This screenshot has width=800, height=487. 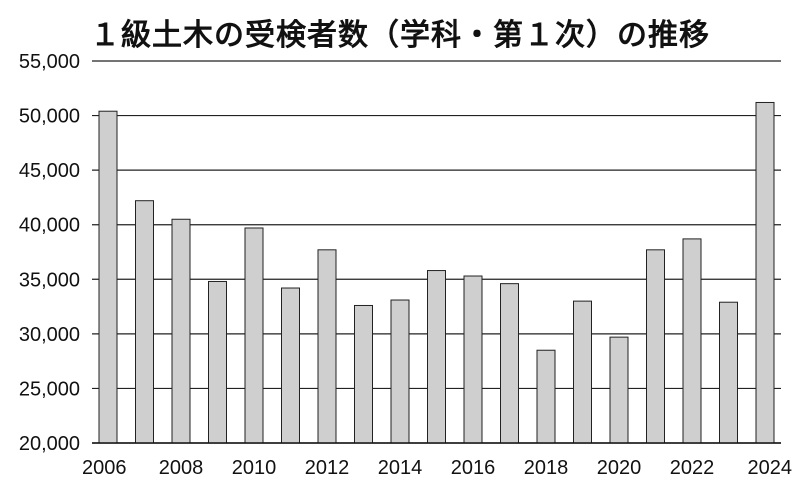 I want to click on bar-2018, so click(x=546, y=396).